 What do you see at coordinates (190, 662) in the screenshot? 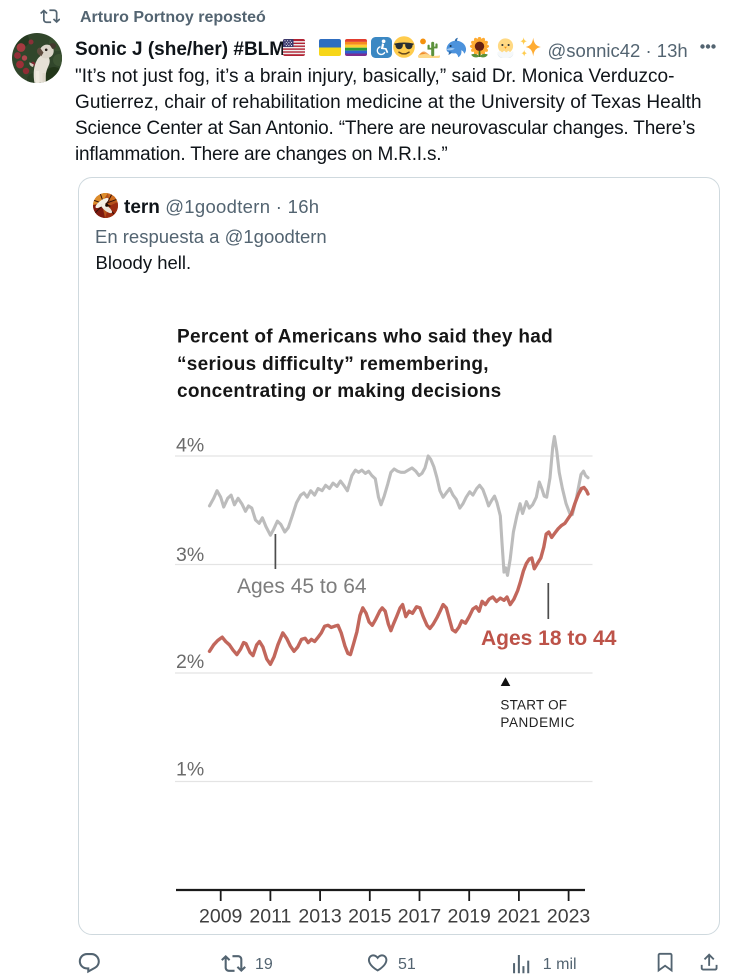
I see `svg-text: 2%` at bounding box center [190, 662].